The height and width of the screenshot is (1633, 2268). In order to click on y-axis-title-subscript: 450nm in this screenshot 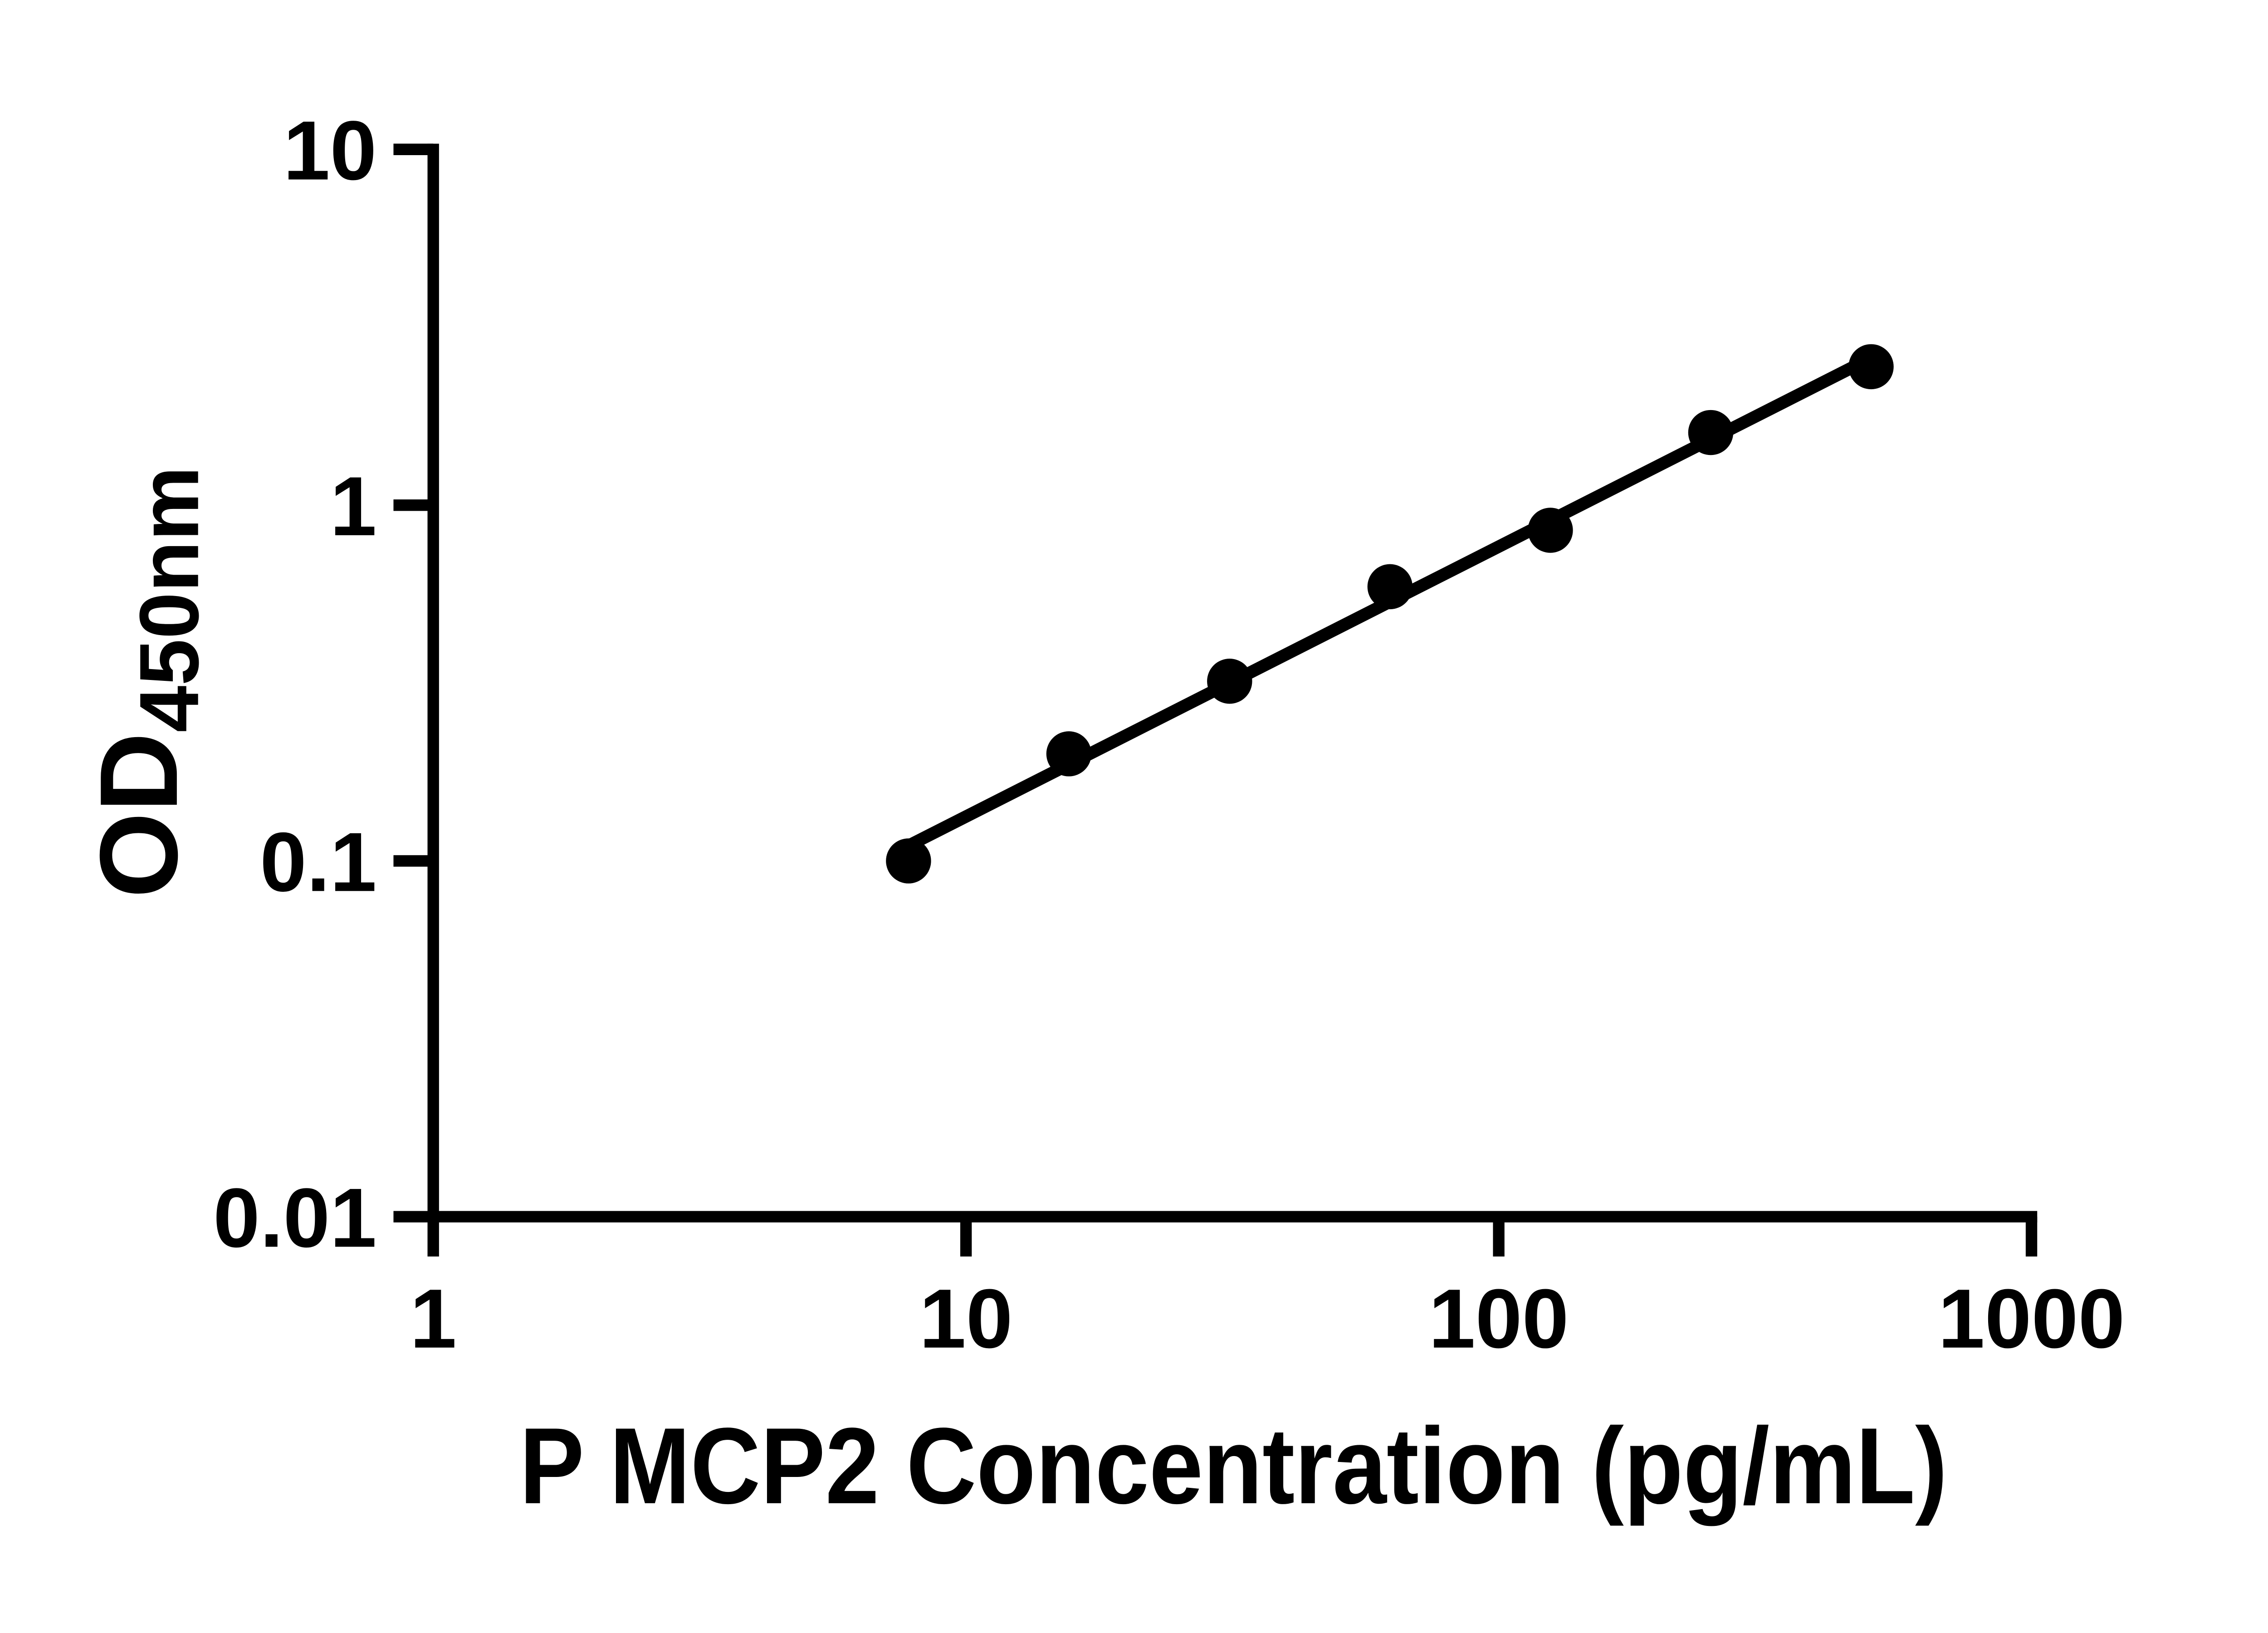, I will do `click(169, 599)`.